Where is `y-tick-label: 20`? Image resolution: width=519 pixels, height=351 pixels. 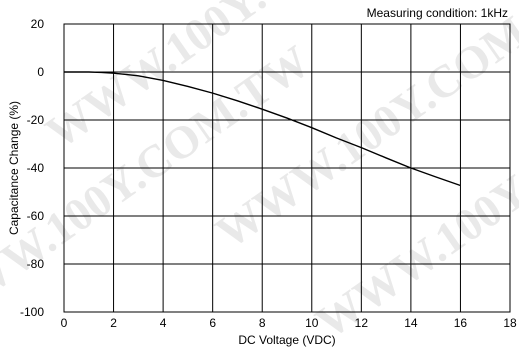 y-tick-label: 20 is located at coordinates (38, 24).